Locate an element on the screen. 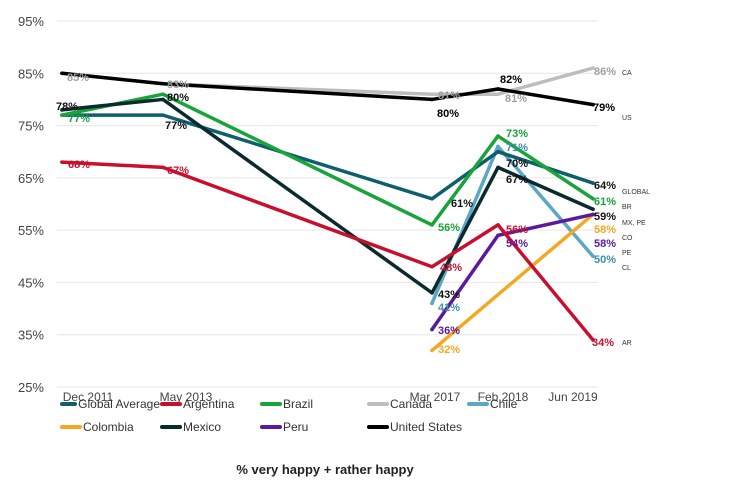 Image resolution: width=740 pixels, height=493 pixels. data-label: 32% is located at coordinates (449, 350).